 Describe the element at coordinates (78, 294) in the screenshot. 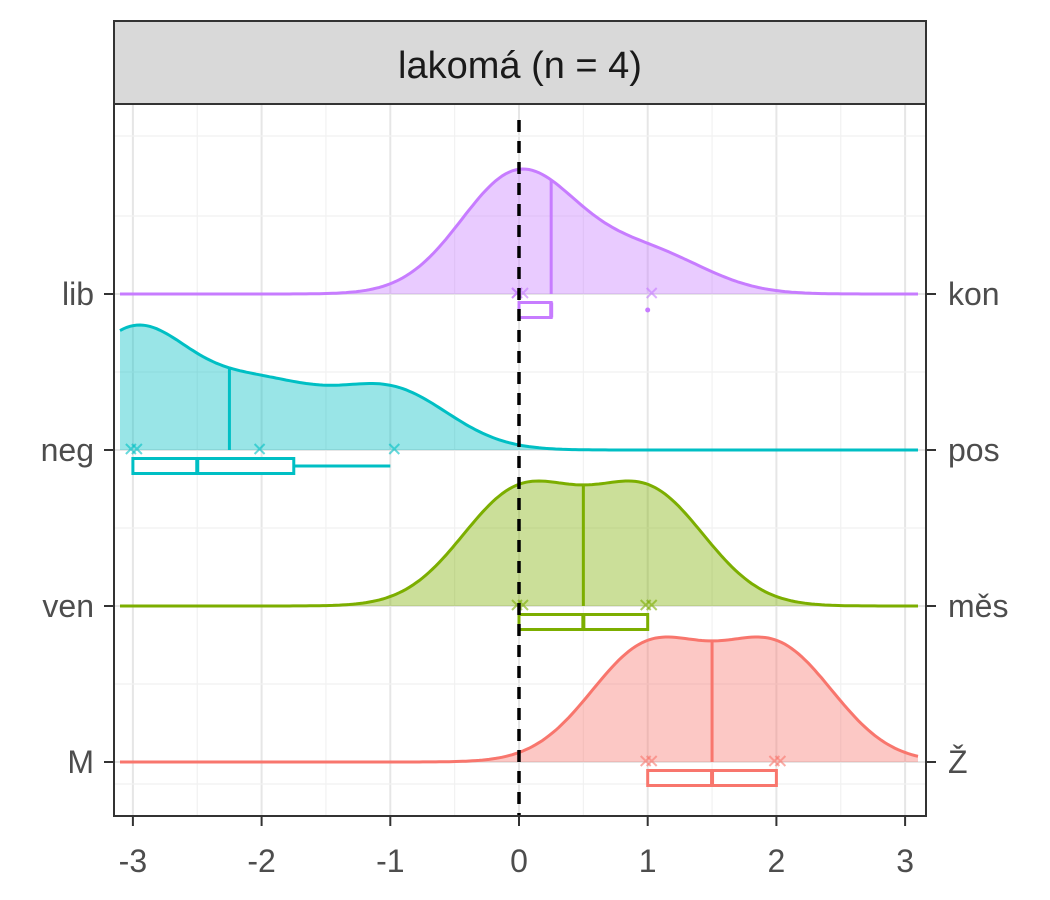

I see `y-label-left: lib` at that location.